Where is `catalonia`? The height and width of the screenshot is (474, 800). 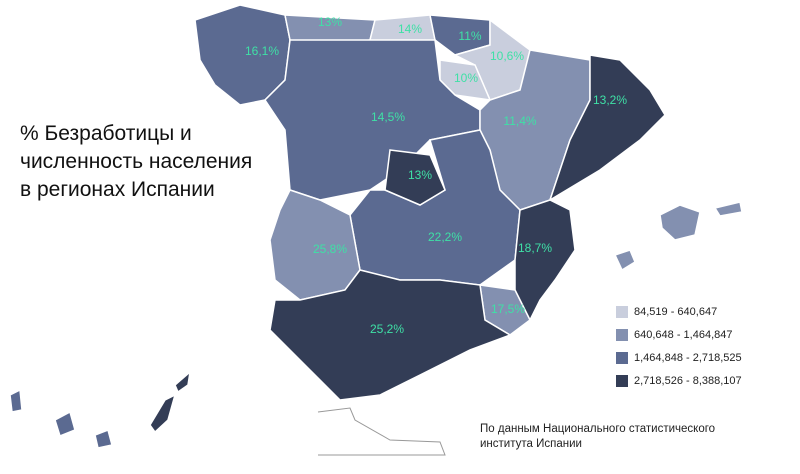
catalonia is located at coordinates (607, 128).